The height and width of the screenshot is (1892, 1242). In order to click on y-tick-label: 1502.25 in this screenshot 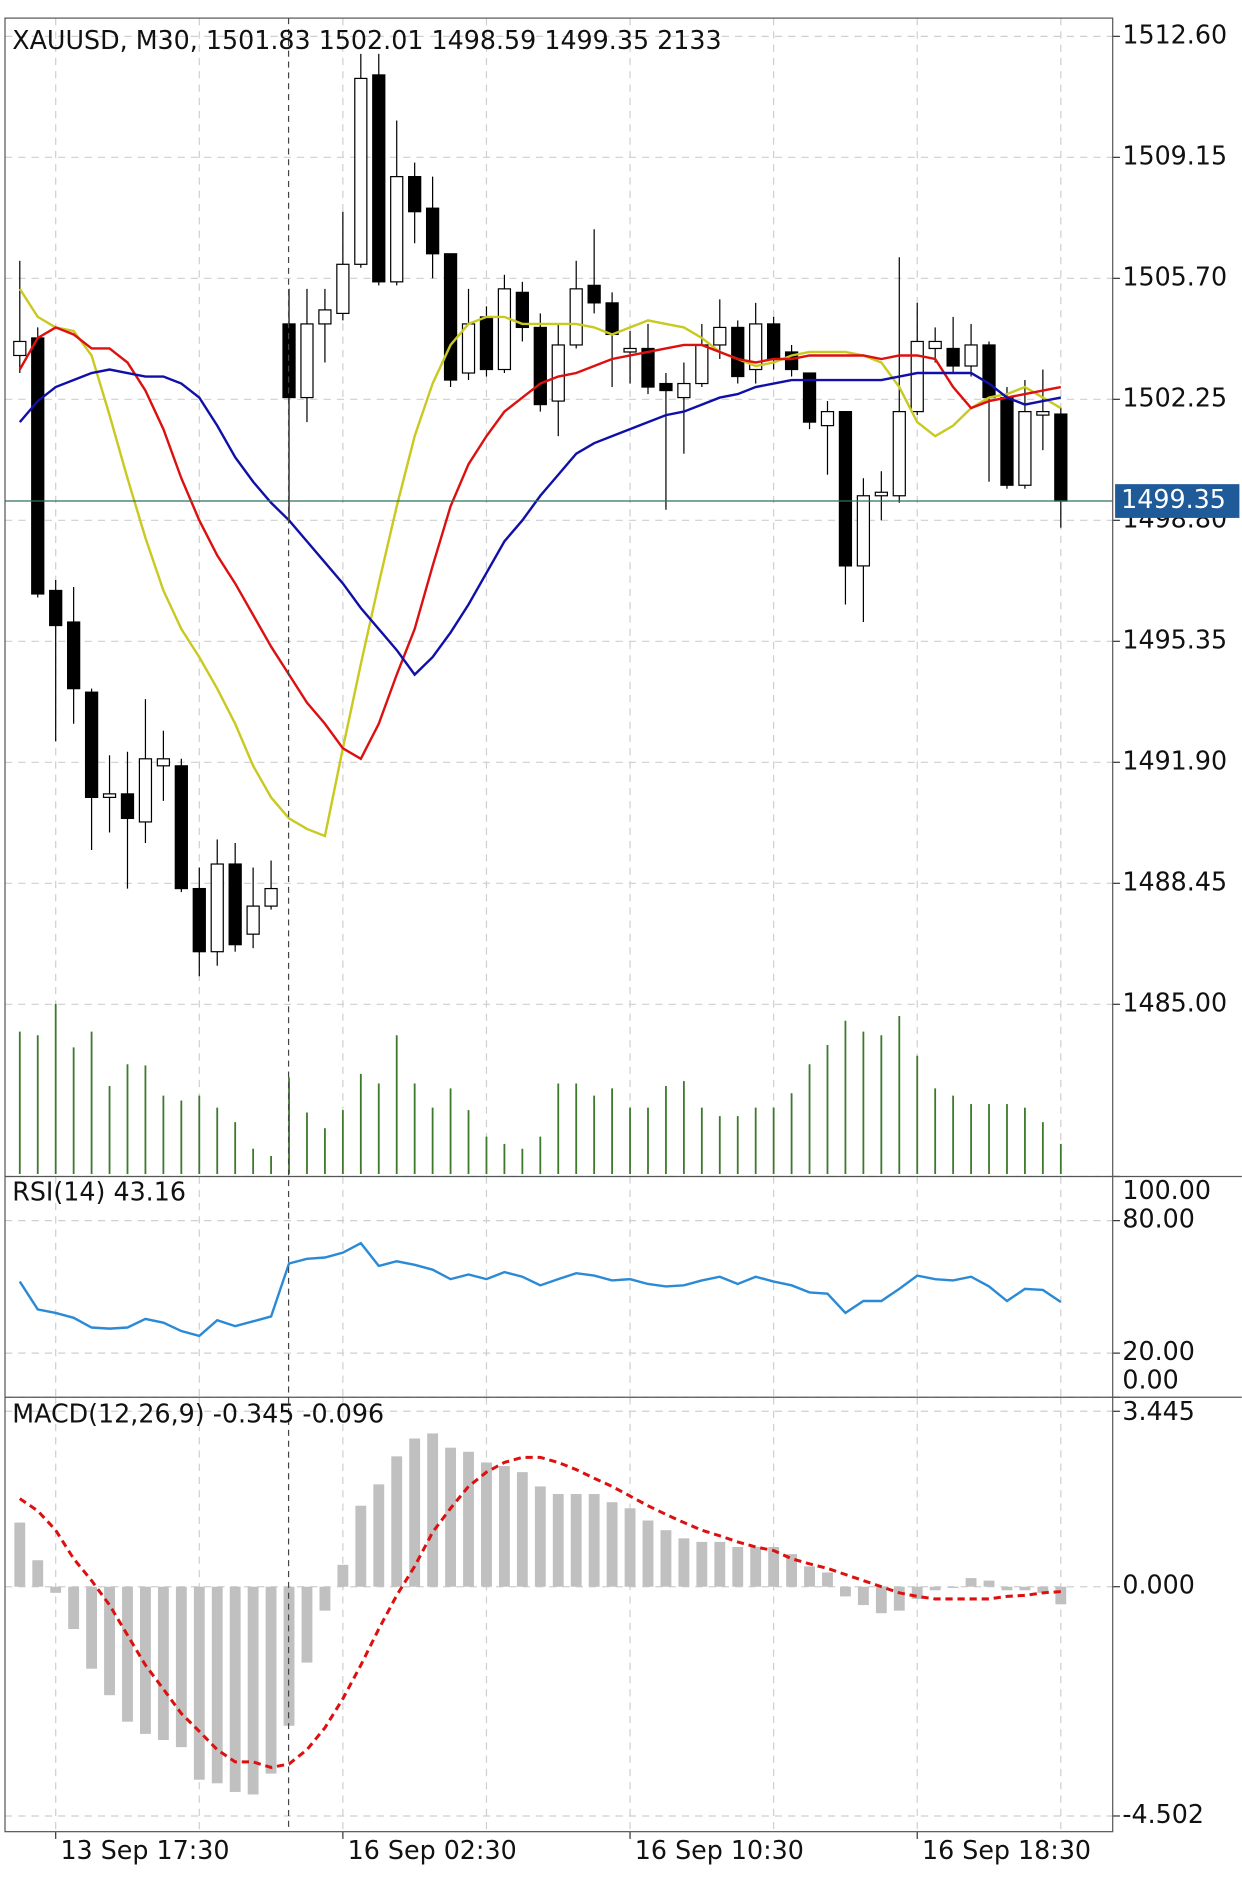, I will do `click(1174, 397)`.